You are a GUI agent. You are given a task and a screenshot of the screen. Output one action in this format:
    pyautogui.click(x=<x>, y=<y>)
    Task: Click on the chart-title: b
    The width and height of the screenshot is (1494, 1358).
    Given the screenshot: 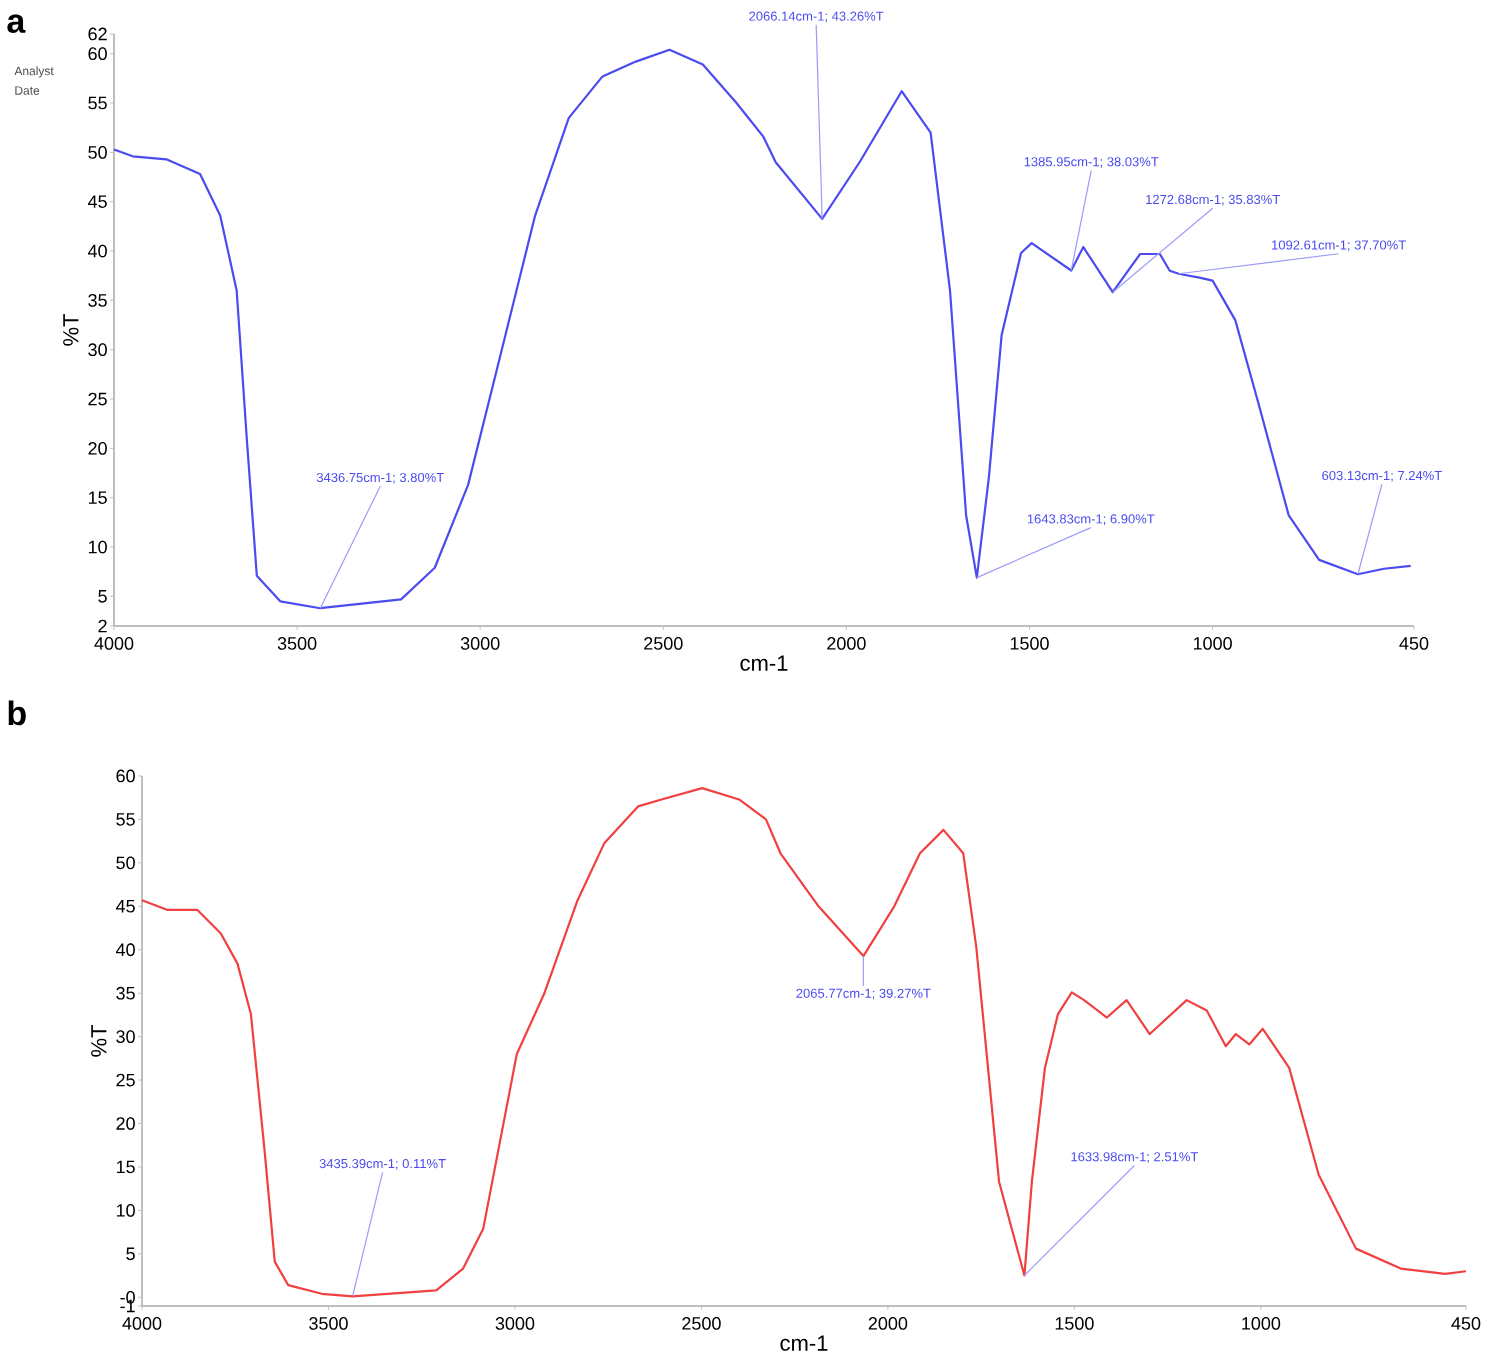 What is the action you would take?
    pyautogui.click(x=17, y=713)
    